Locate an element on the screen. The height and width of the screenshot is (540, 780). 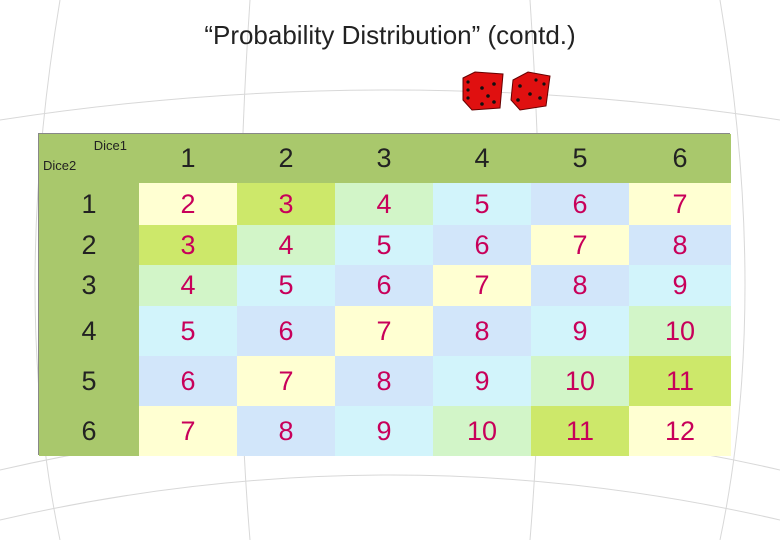
row-header: 6 is located at coordinates (89, 431).